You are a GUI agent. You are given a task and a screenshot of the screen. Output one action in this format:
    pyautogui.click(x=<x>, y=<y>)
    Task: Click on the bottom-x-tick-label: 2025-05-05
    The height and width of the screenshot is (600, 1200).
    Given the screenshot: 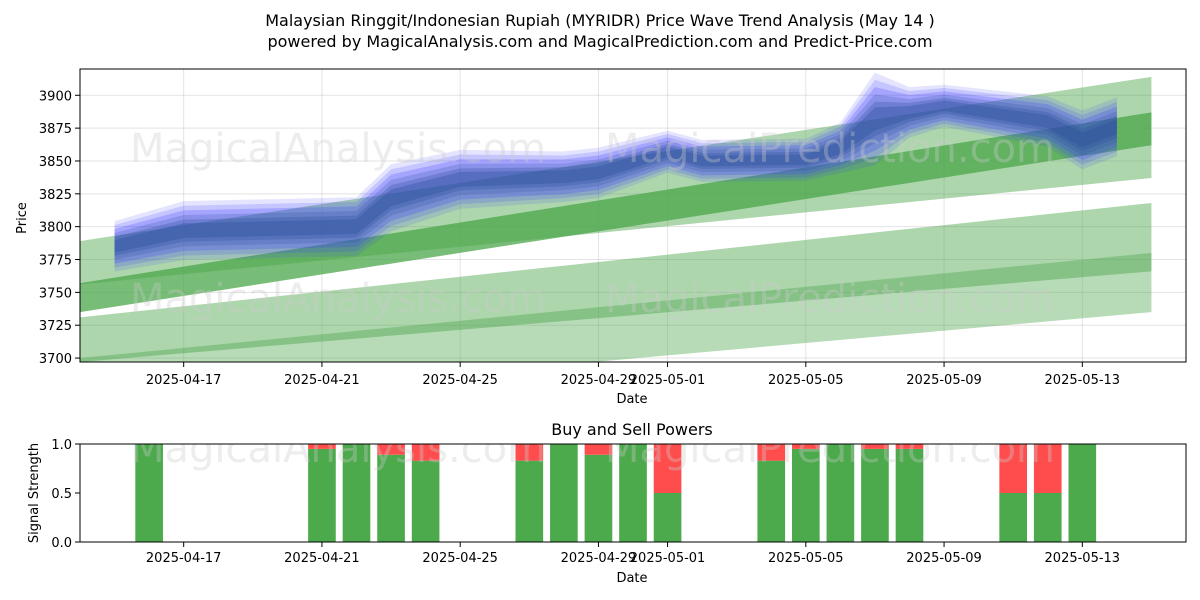 What is the action you would take?
    pyautogui.click(x=806, y=558)
    